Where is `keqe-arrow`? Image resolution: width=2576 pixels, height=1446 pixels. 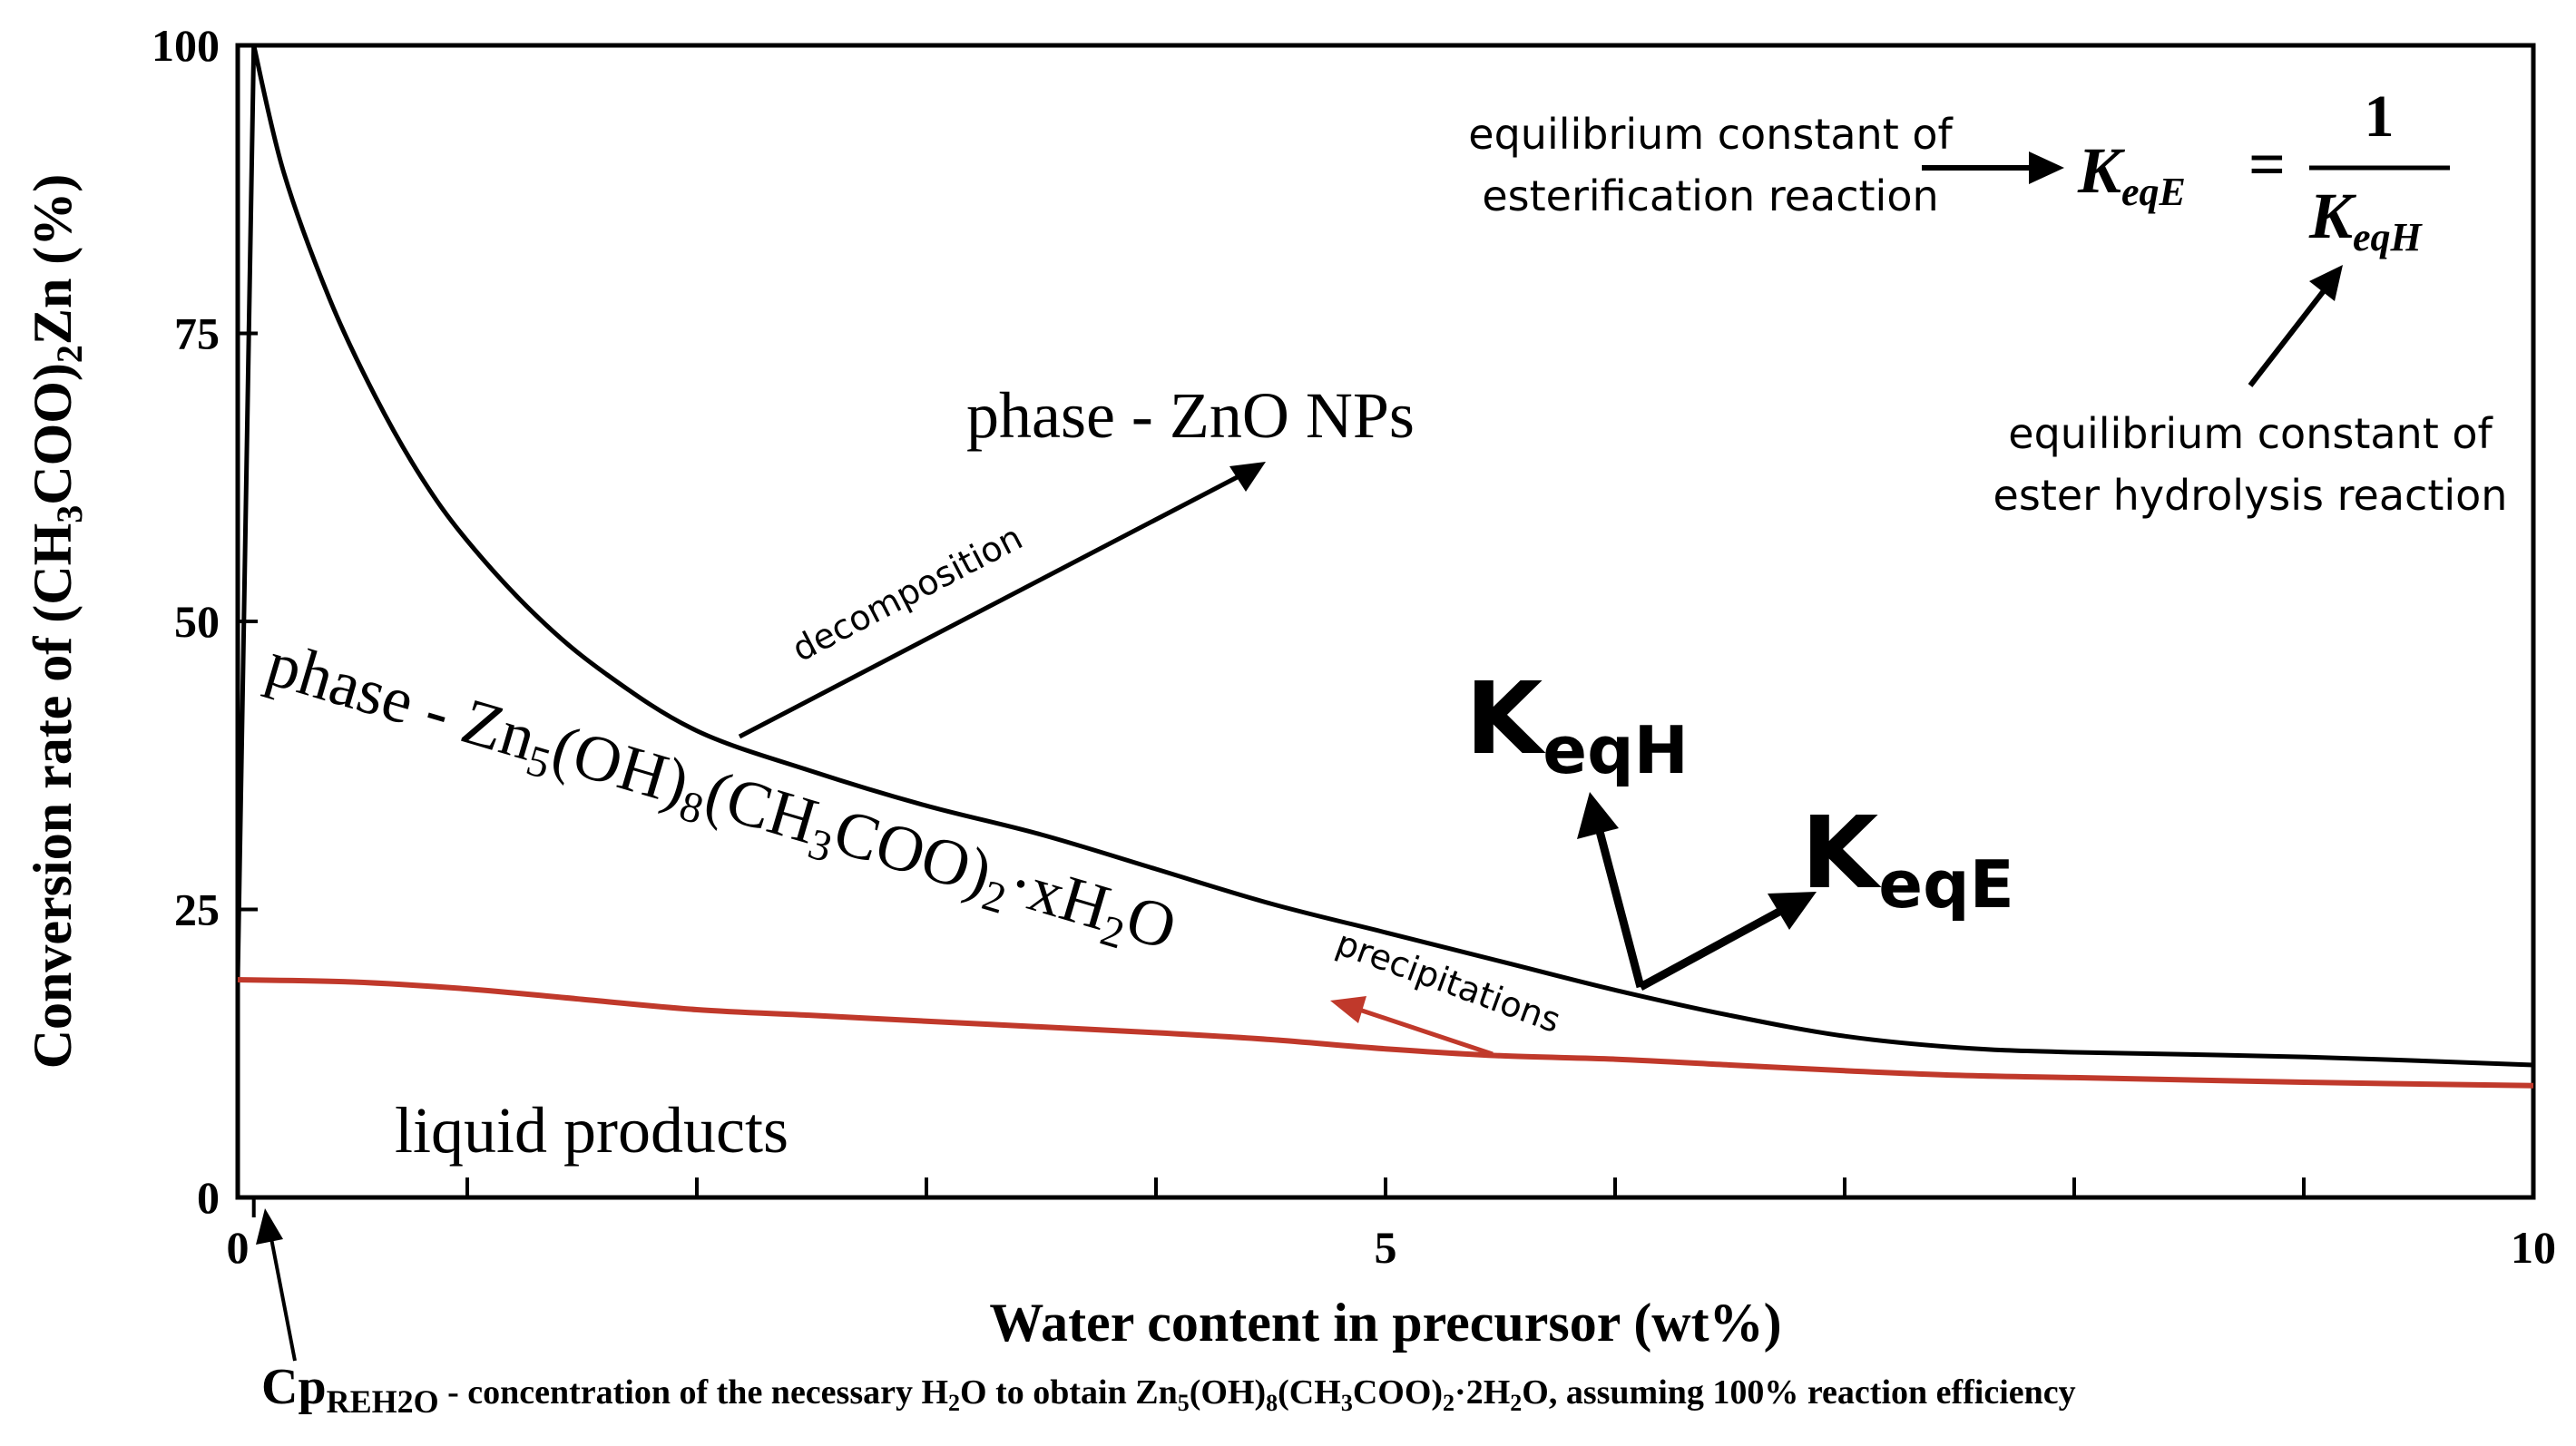
keqe-arrow is located at coordinates (1714, 948).